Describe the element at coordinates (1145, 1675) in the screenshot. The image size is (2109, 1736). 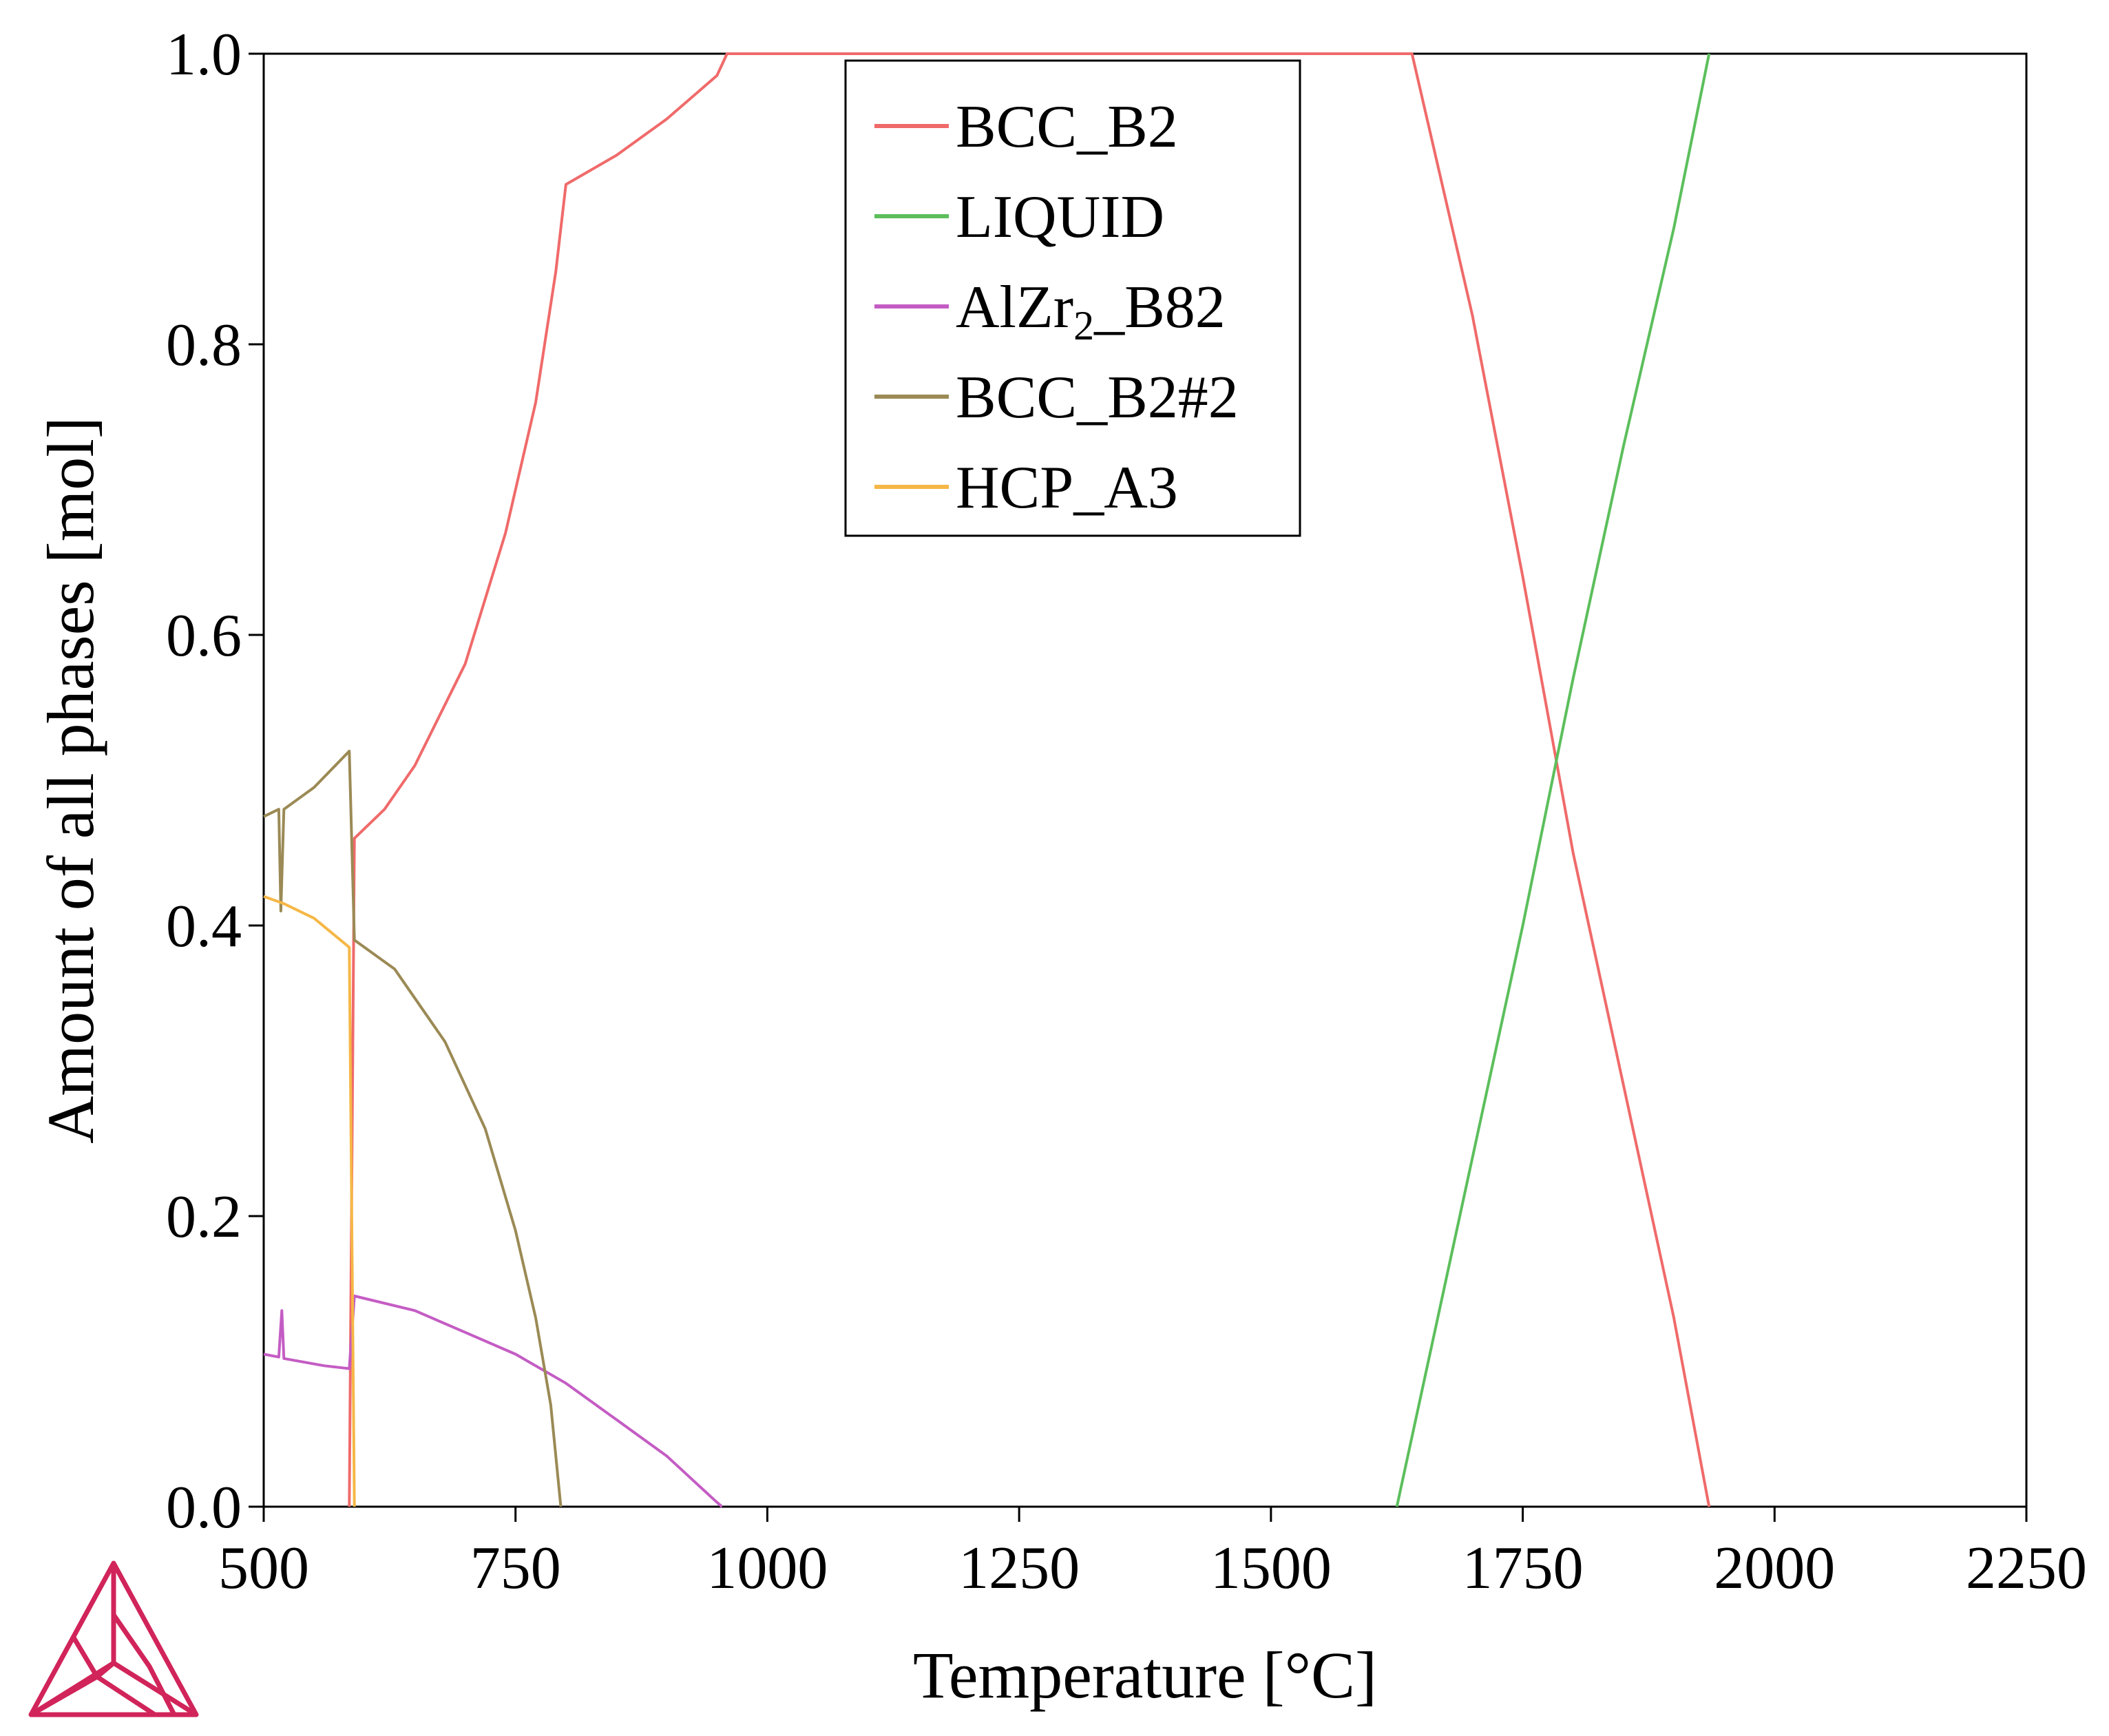
I see `x-axis-label: Temperature [°C]` at that location.